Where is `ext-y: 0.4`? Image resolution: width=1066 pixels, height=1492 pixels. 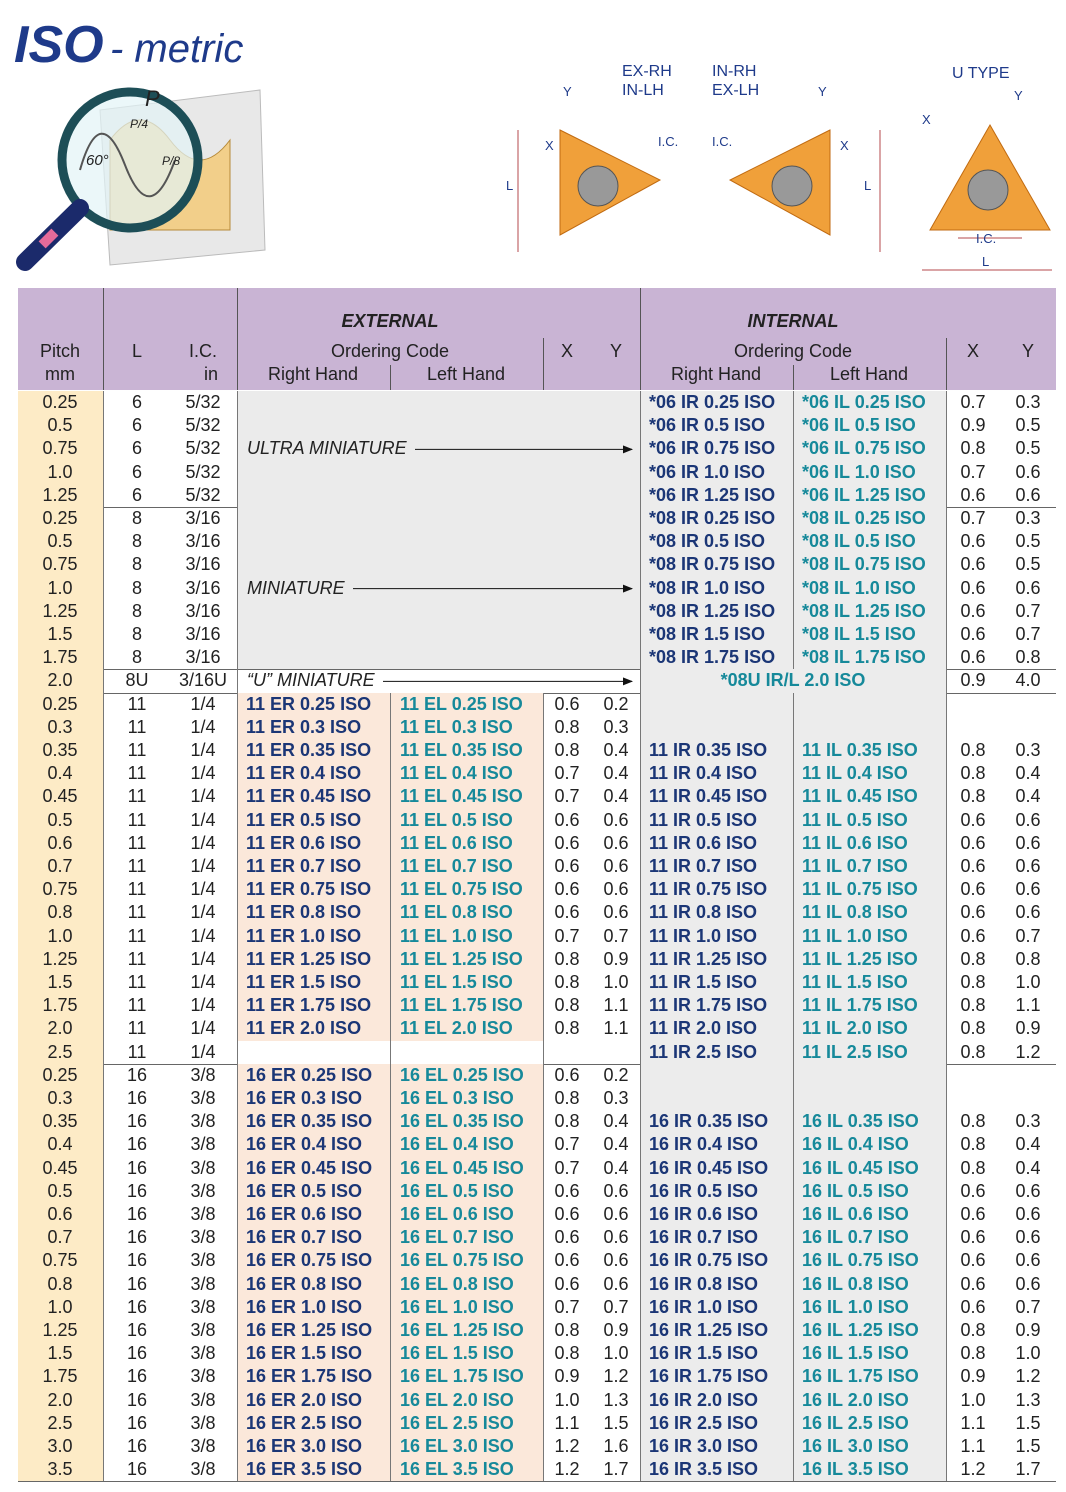
ext-y: 0.4 is located at coordinates (616, 1121).